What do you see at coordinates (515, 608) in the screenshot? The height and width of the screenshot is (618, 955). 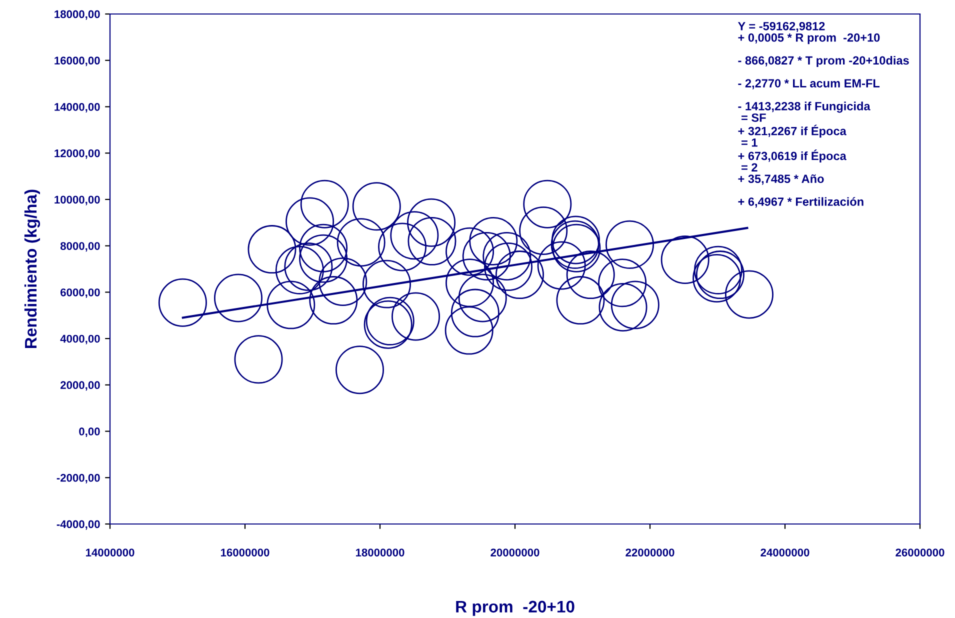 I see `x-axis-title: R prom -20+10` at bounding box center [515, 608].